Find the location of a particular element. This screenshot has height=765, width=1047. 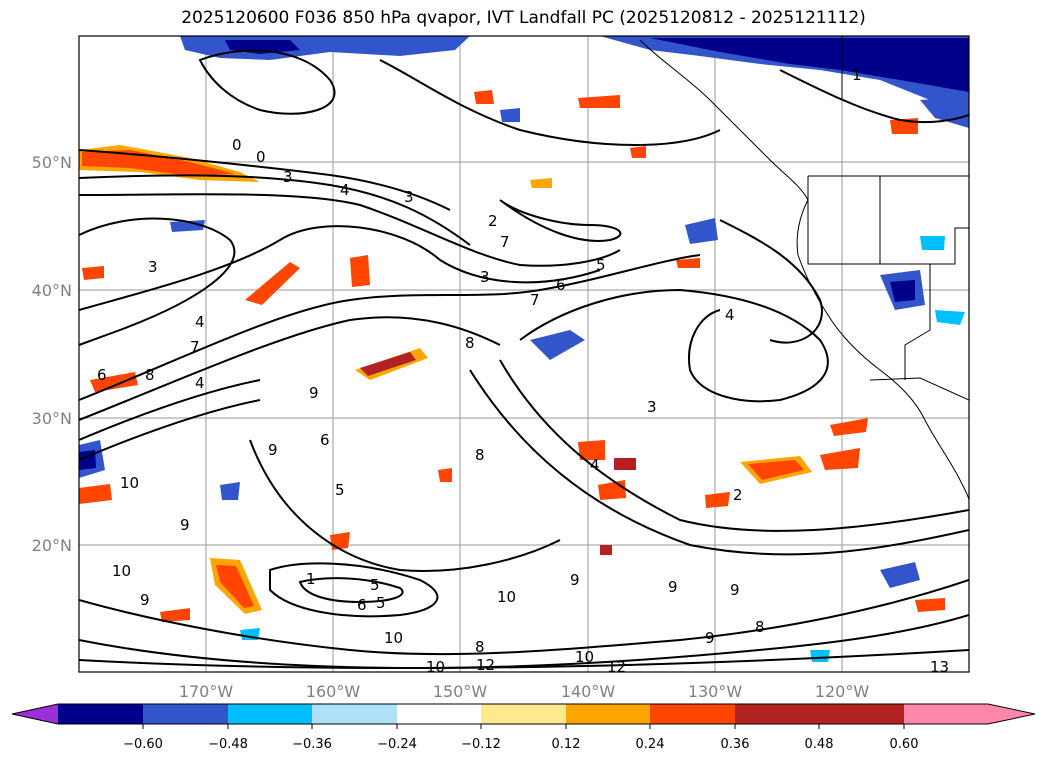

longitude-labels: 170°W 160°W 150°W 140°W 130°W 120°W is located at coordinates (524, 691).